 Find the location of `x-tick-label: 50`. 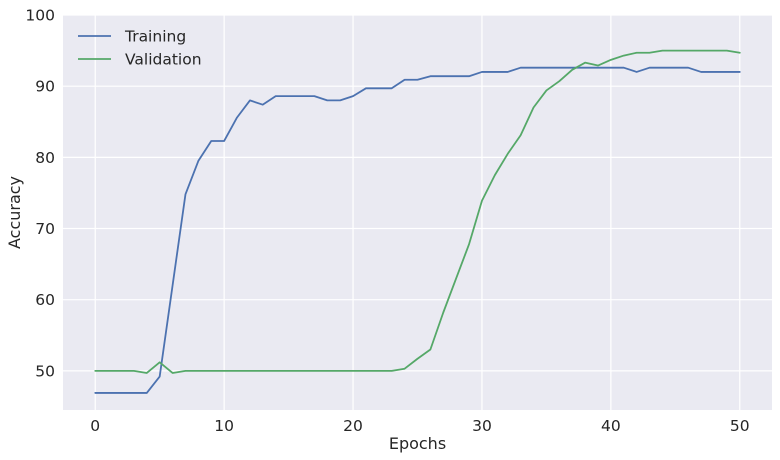

x-tick-label: 50 is located at coordinates (740, 426).